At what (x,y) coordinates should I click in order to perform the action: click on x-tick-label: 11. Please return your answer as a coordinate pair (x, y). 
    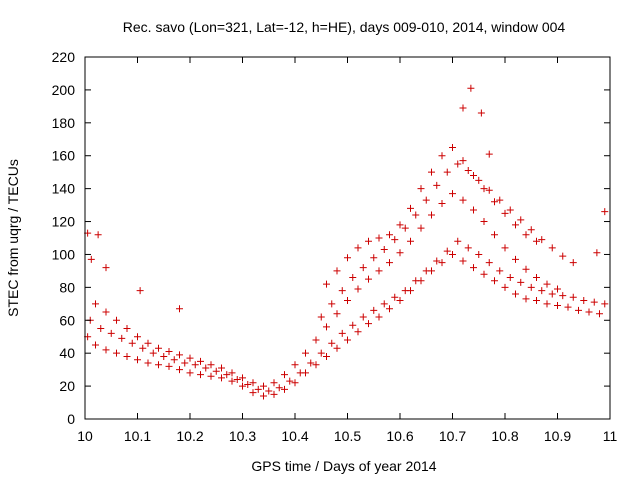
    Looking at the image, I should click on (610, 436).